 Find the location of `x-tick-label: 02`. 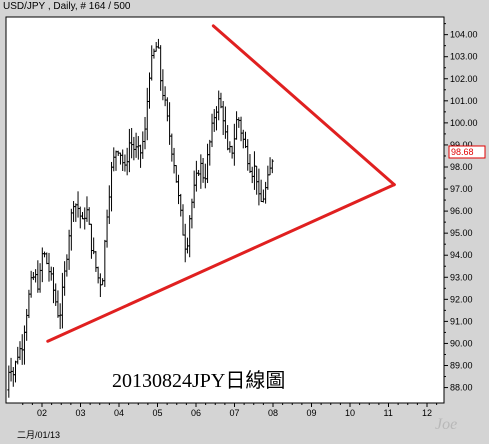

x-tick-label: 02 is located at coordinates (42, 413).